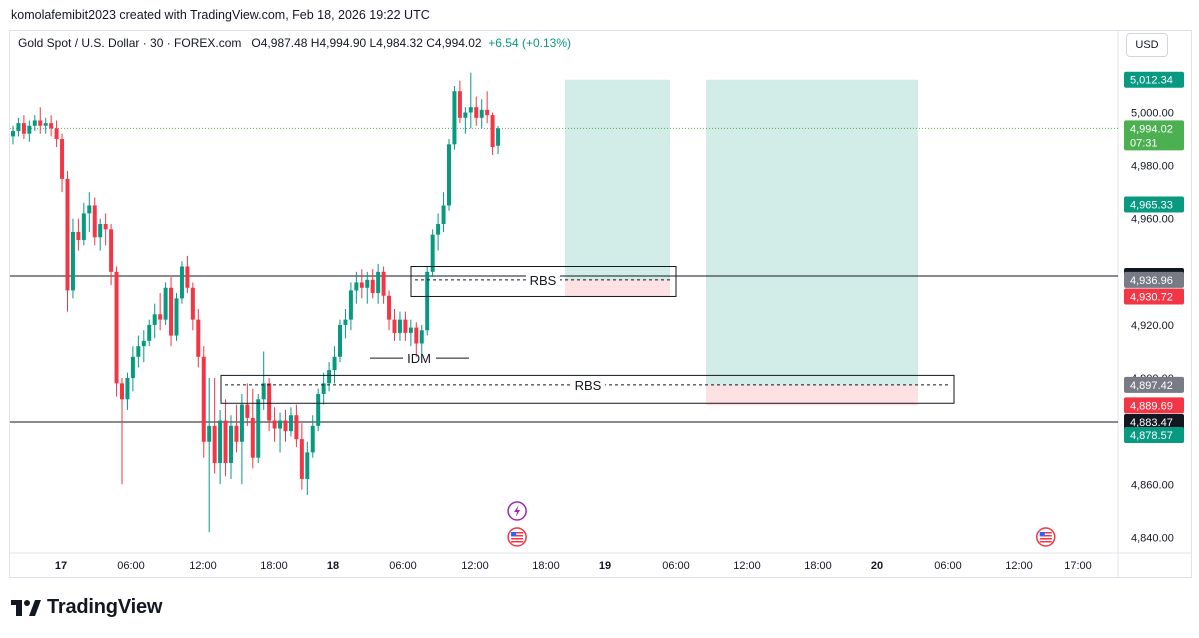 The width and height of the screenshot is (1199, 638). What do you see at coordinates (1144, 143) in the screenshot?
I see `price-label-countdown: 07:31` at bounding box center [1144, 143].